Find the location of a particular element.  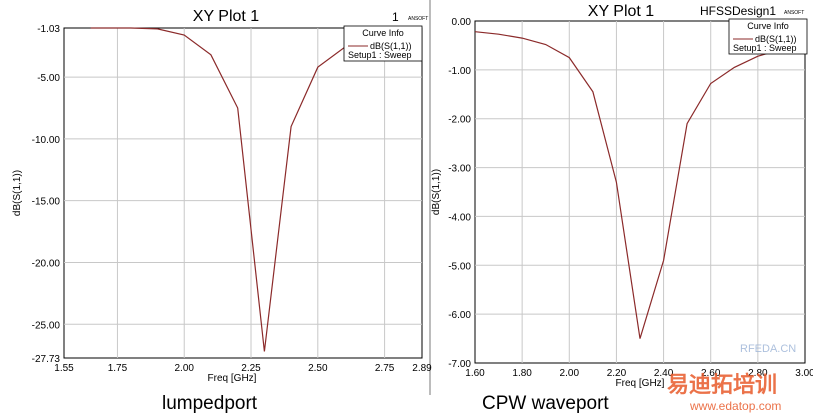

header-right-label: 1 is located at coordinates (395, 17).